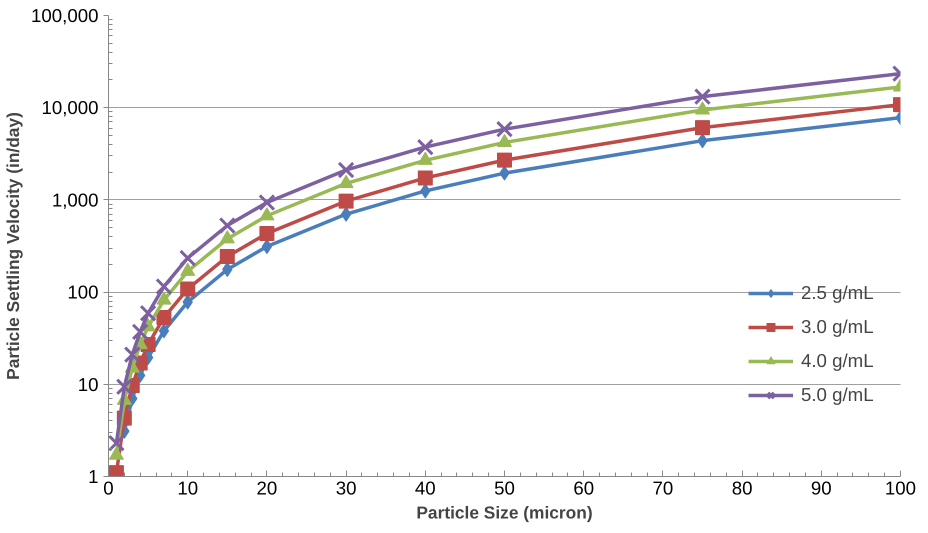 This screenshot has width=928, height=533. What do you see at coordinates (75, 199) in the screenshot?
I see `y-tick-label: 1,000` at bounding box center [75, 199].